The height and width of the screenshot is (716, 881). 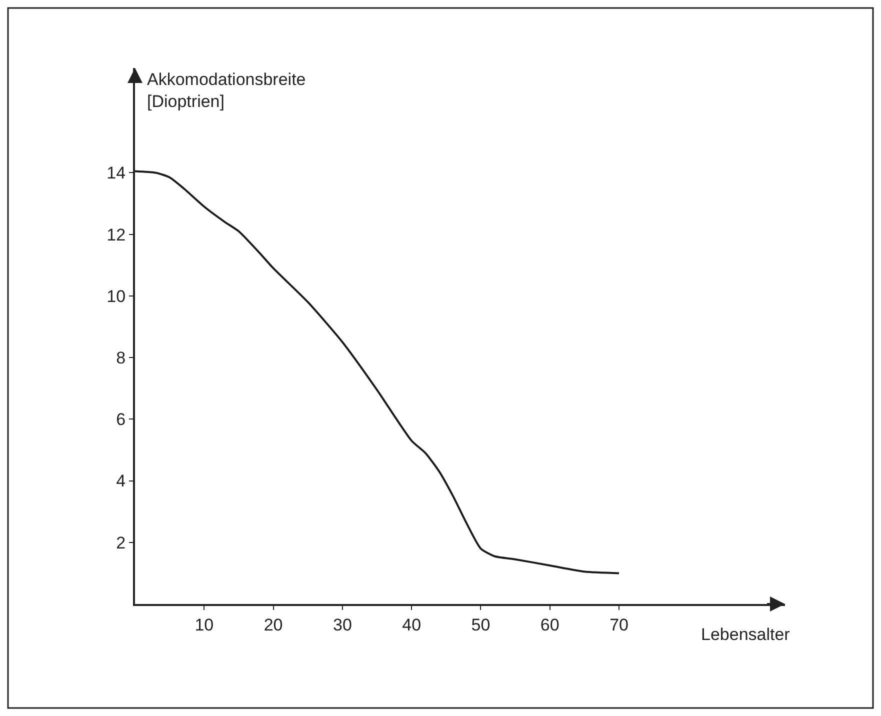 I want to click on y-tick-label: 4, so click(x=121, y=481).